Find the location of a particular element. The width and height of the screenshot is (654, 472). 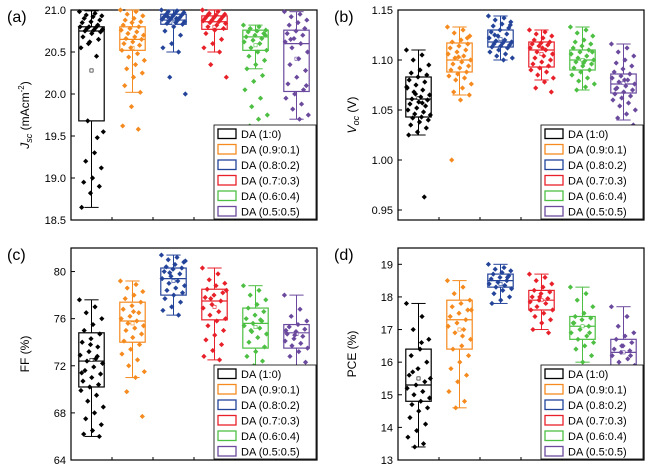

box-group is located at coordinates (132, 329).